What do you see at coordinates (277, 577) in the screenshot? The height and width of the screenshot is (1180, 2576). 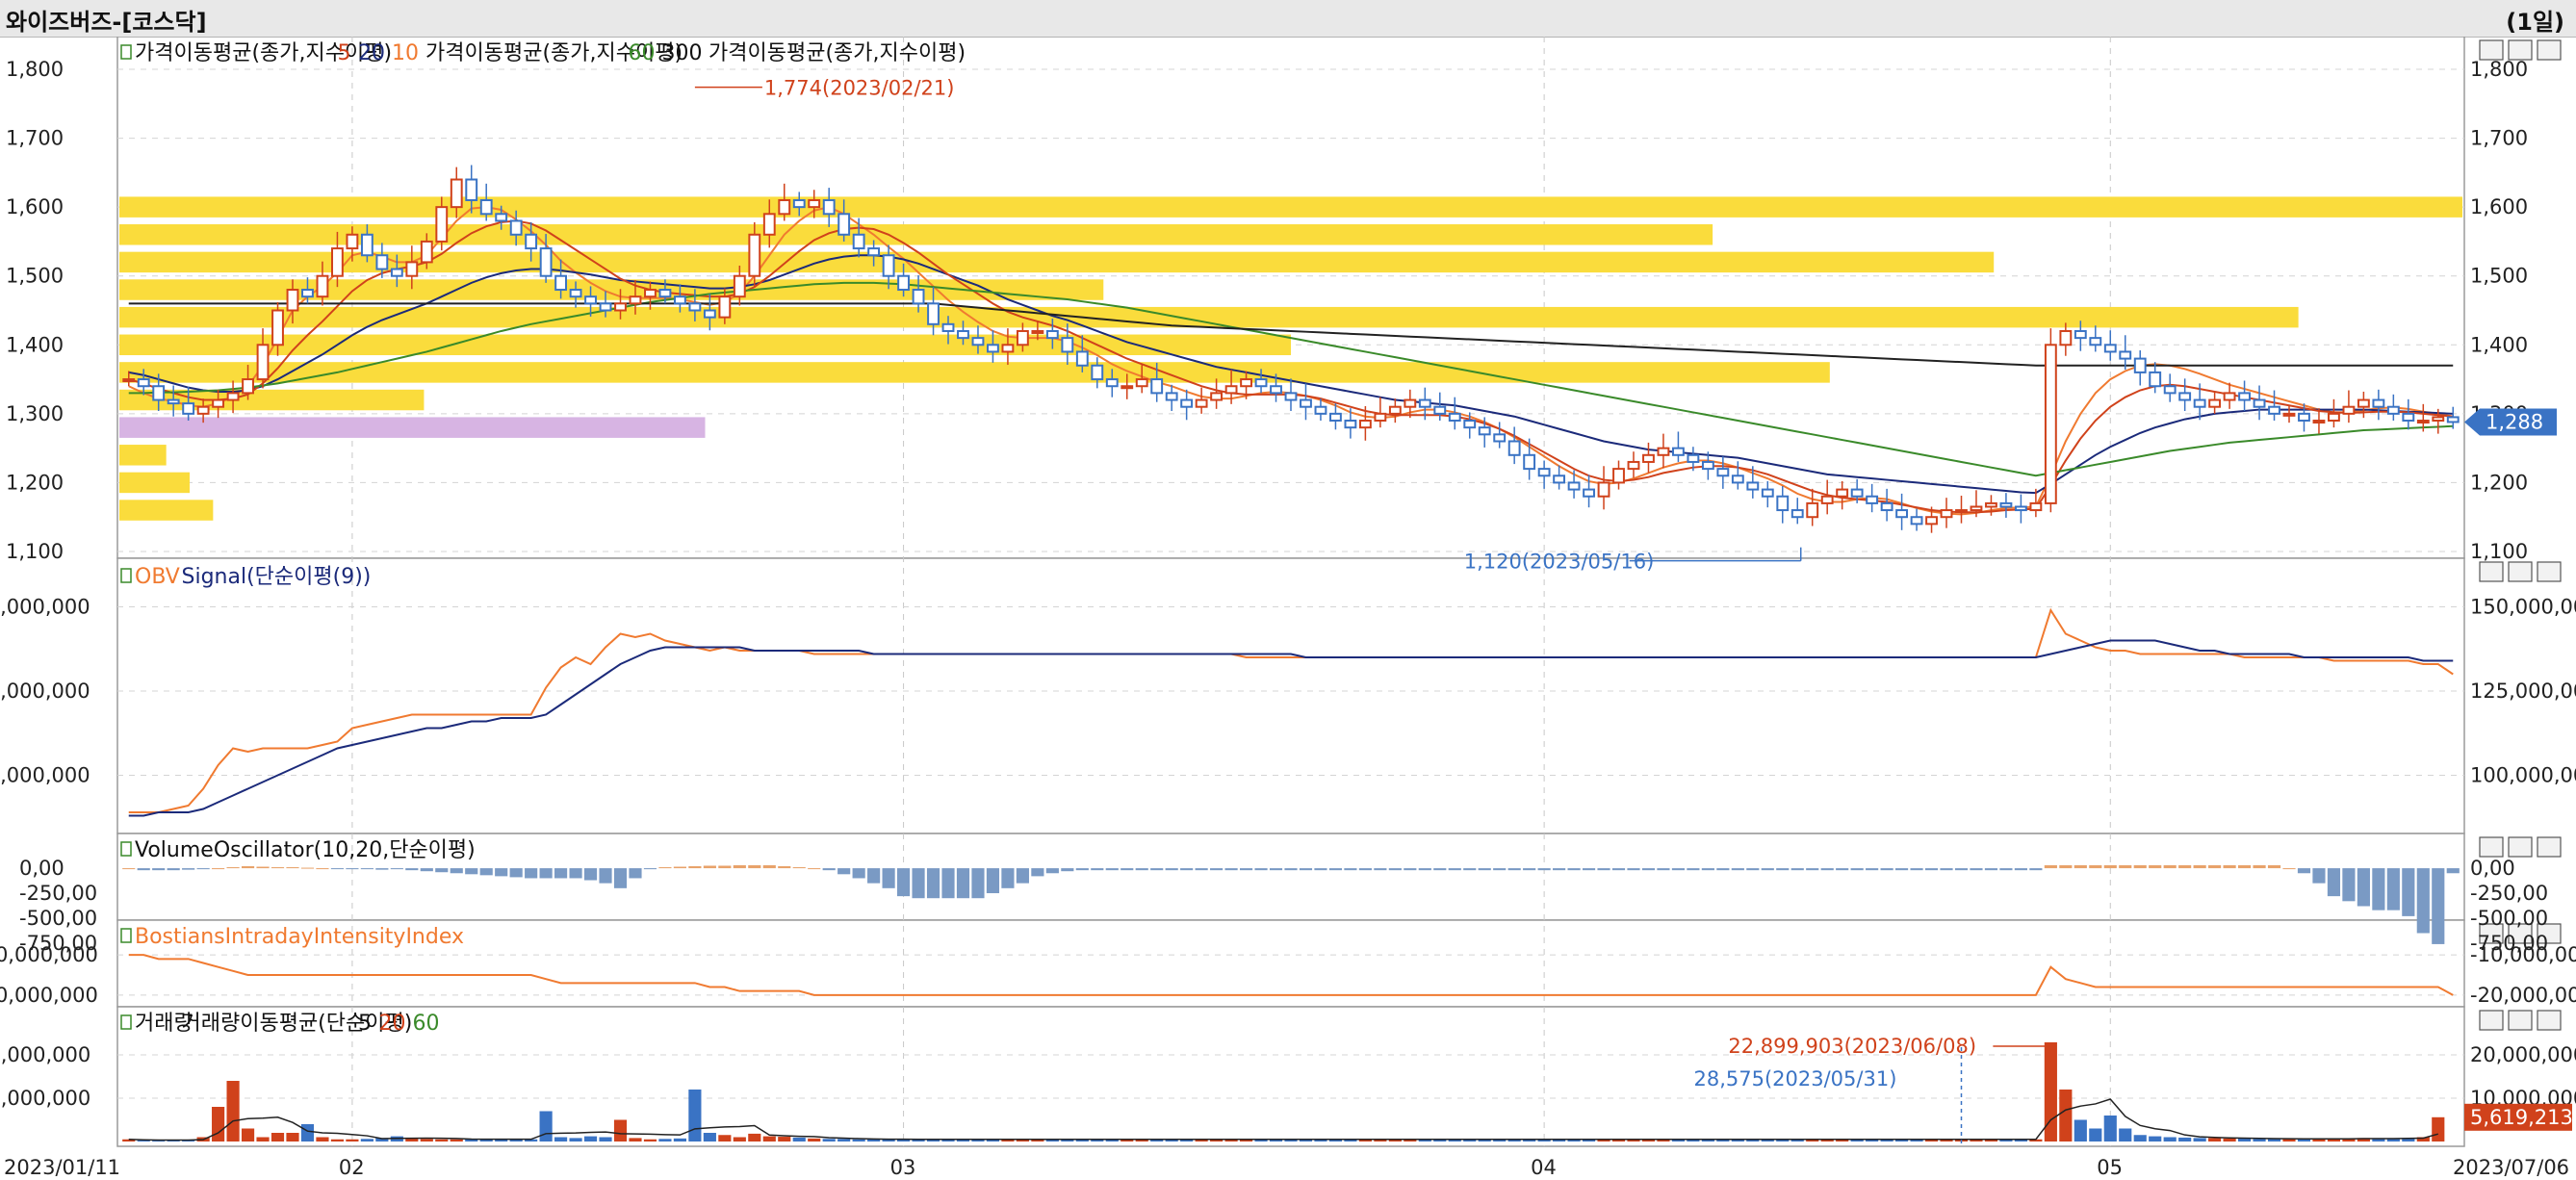 I see `obv-legend-item: Signal(단순이평(9))` at bounding box center [277, 577].